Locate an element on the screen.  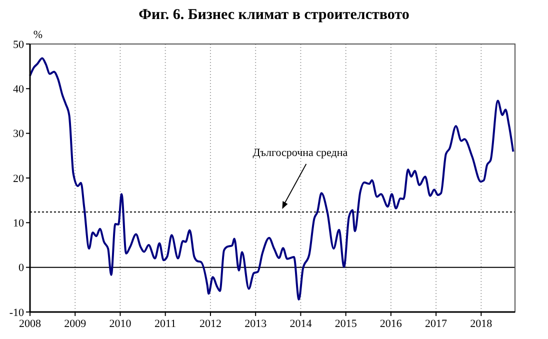
y-tick-label: 0 is located at coordinates (21, 268).